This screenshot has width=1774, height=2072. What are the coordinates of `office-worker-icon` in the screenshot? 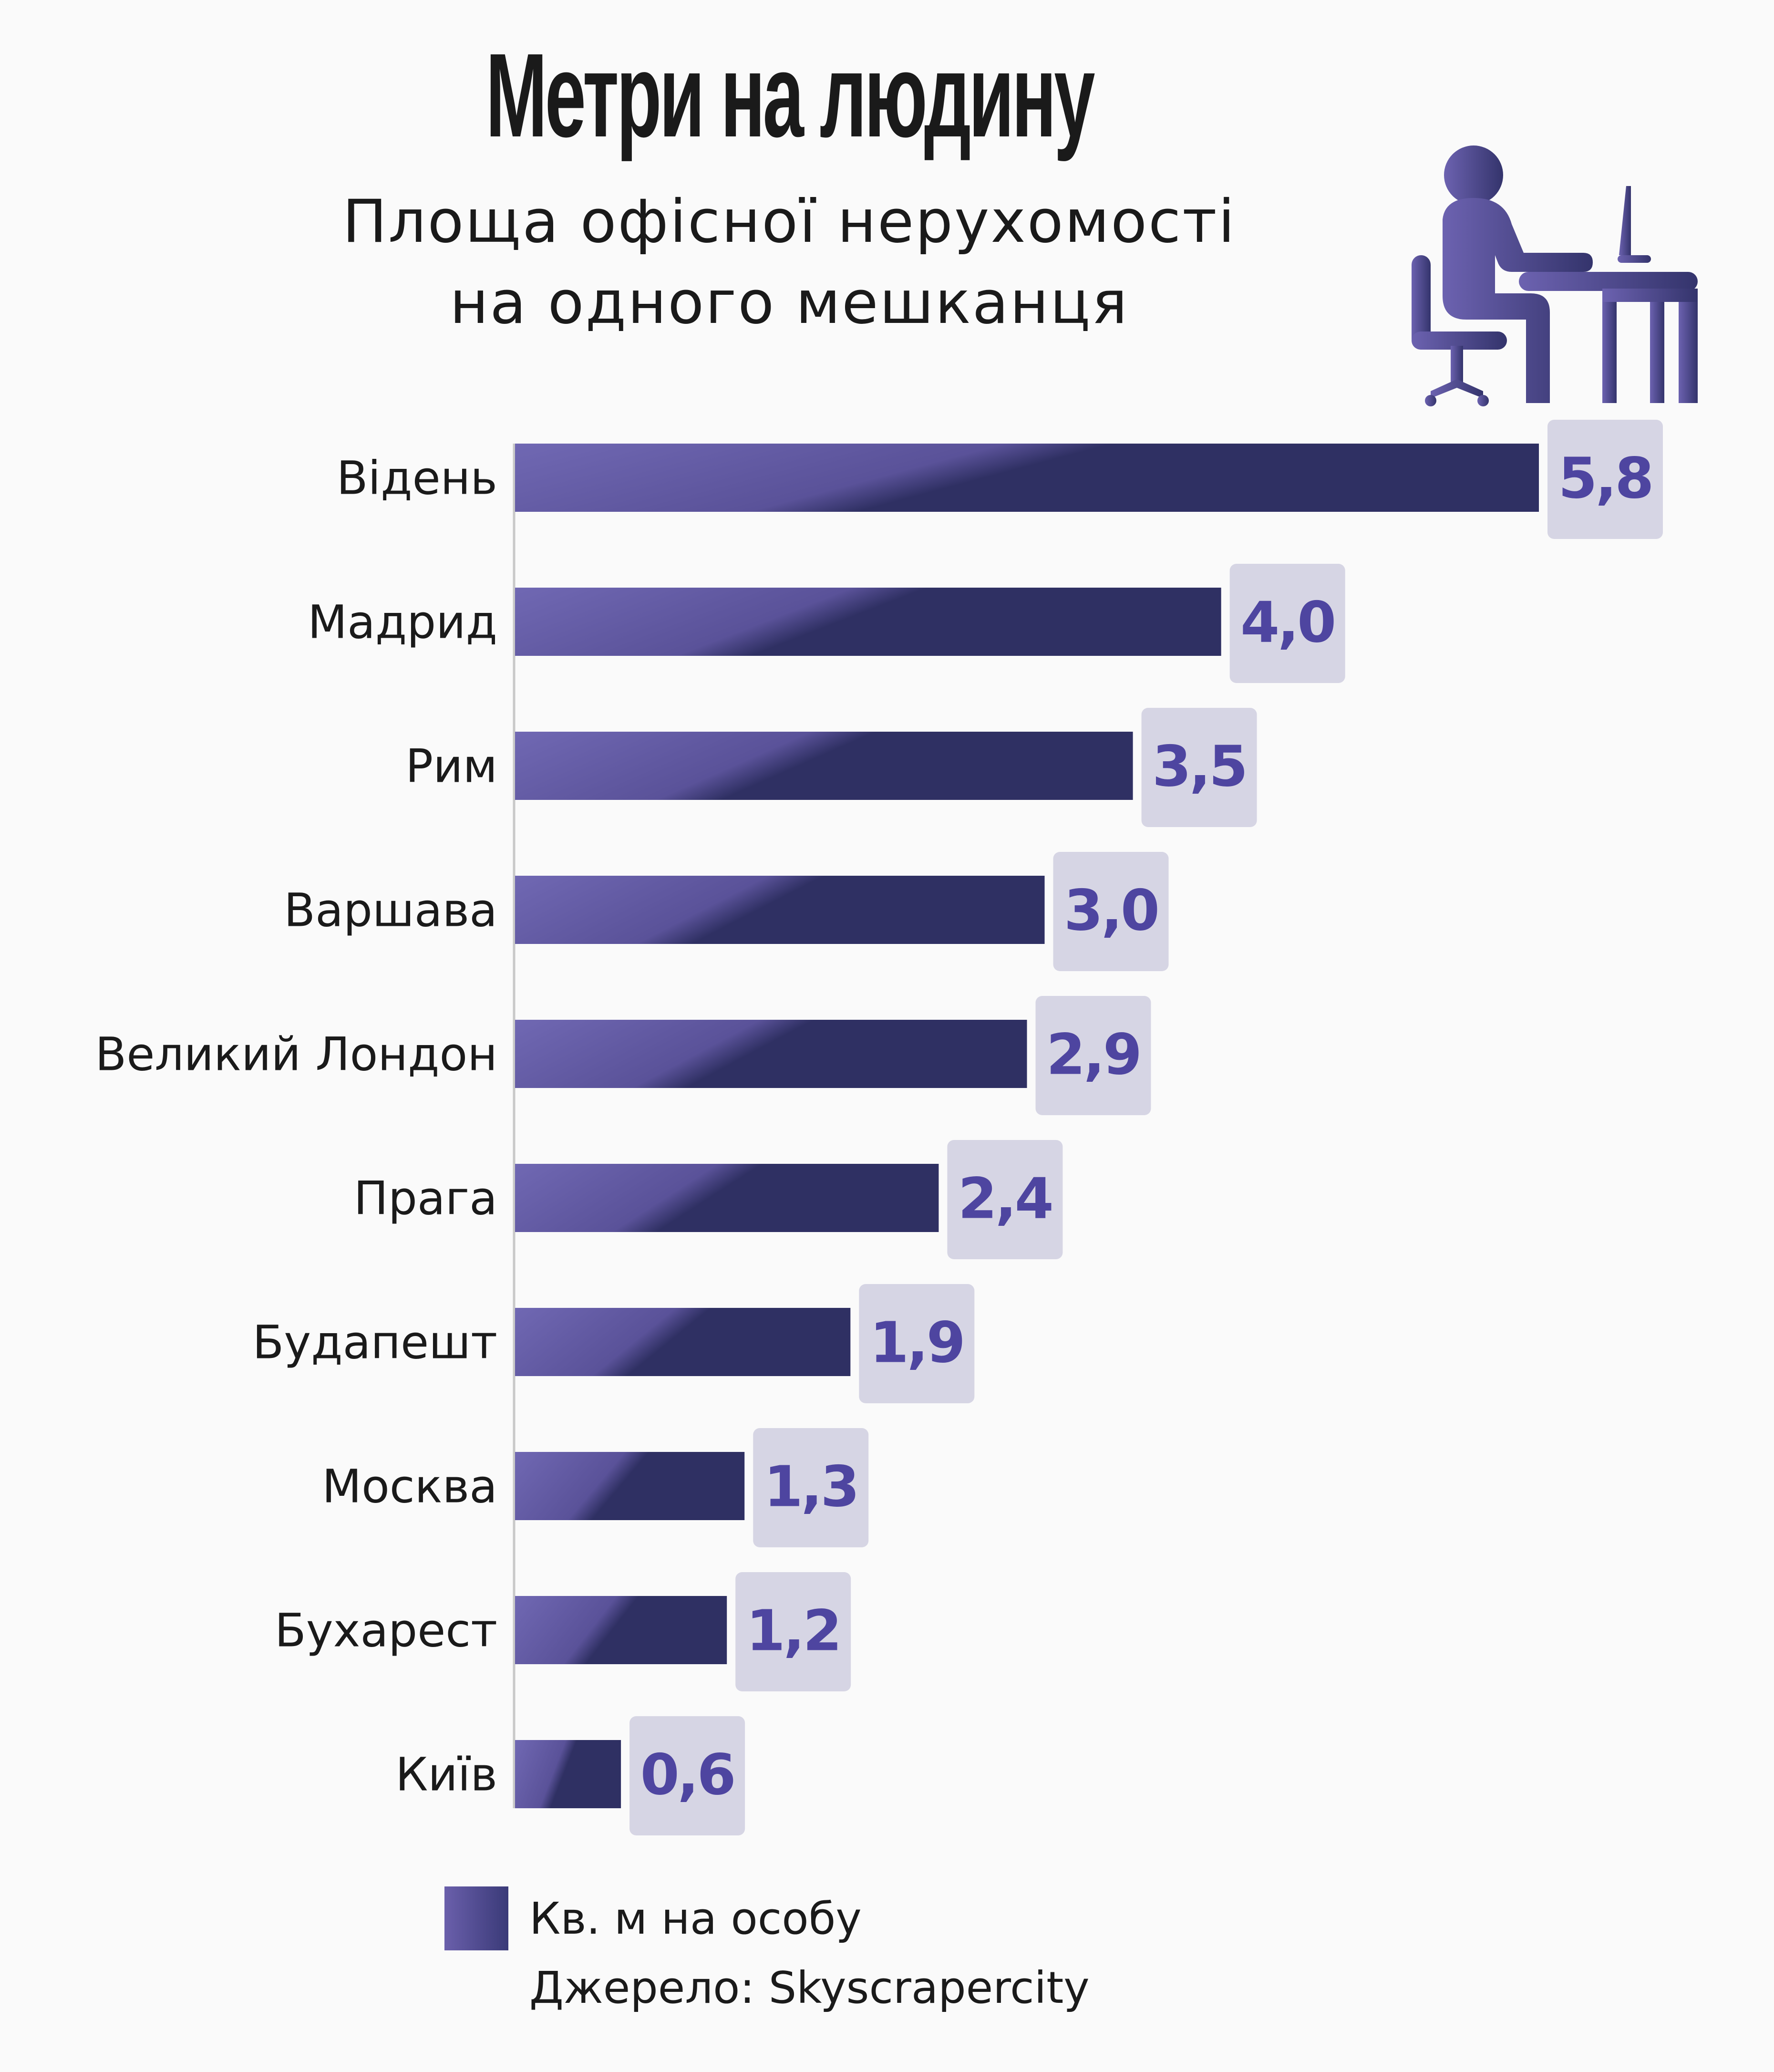 It's located at (1549, 277).